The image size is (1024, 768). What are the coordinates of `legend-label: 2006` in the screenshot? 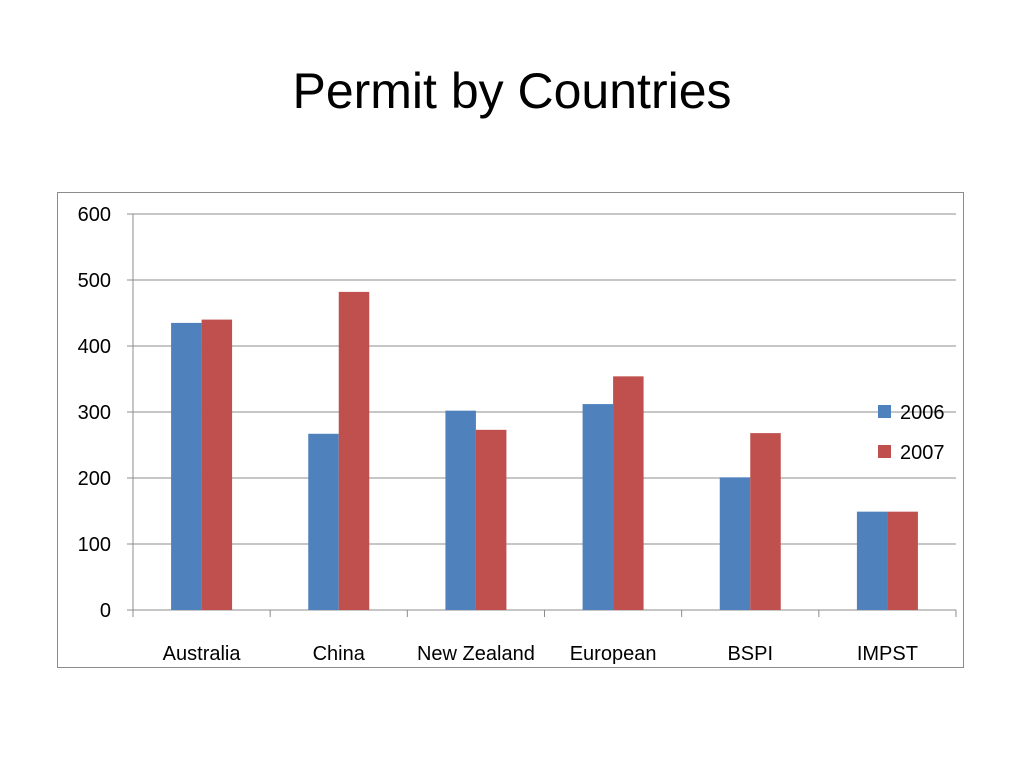 It's located at (922, 413).